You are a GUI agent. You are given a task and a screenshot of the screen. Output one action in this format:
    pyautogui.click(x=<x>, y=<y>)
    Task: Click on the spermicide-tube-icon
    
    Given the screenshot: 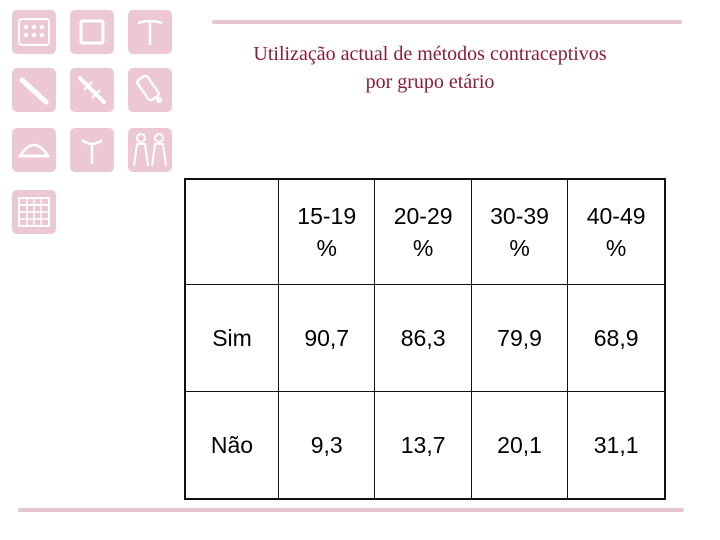 What is the action you would take?
    pyautogui.click(x=150, y=90)
    